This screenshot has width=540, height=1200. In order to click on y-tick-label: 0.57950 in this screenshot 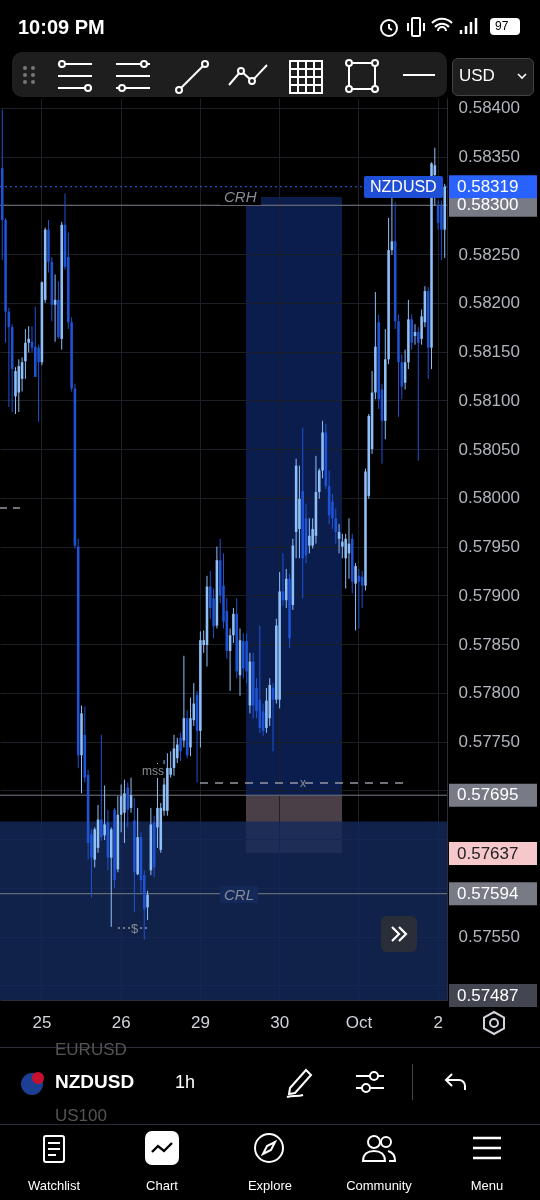, I will do `click(489, 547)`.